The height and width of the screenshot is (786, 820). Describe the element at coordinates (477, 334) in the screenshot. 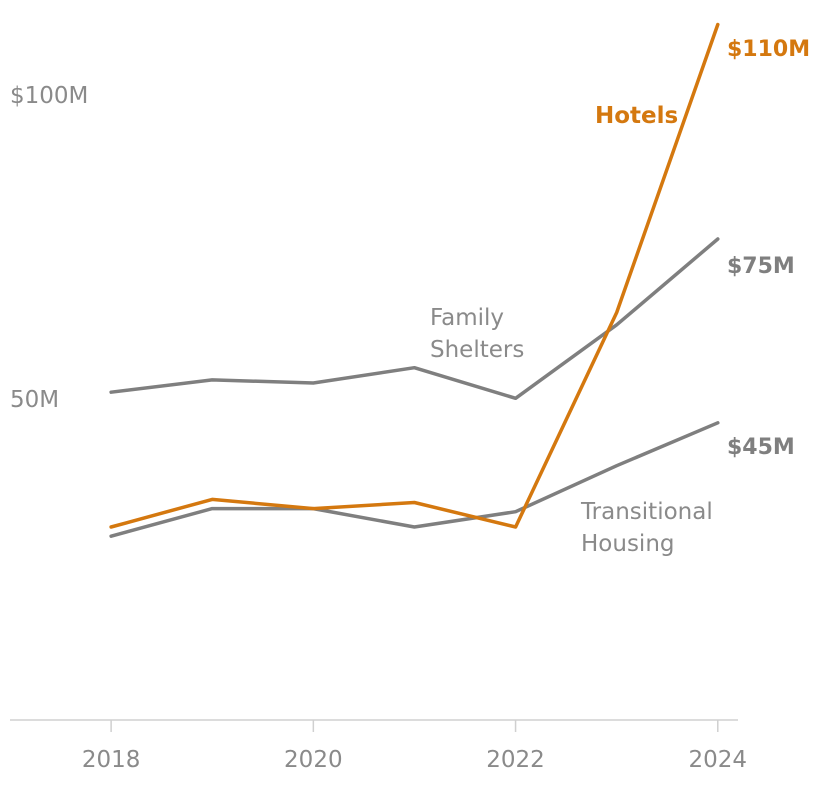

I see `family-shelters-series-label: Family Shelters` at that location.